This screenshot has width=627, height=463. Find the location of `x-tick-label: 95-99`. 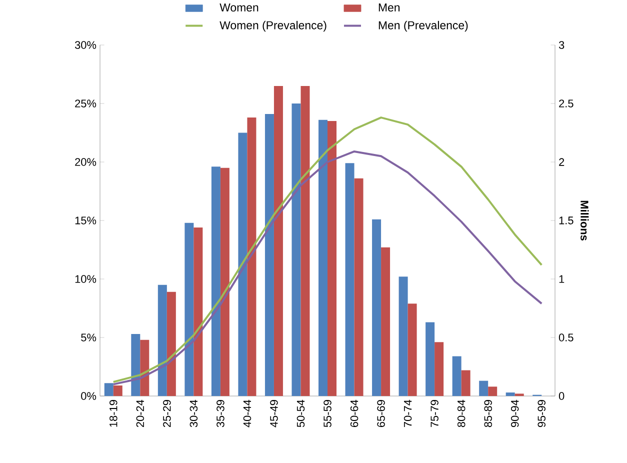

x-tick-label: 95-99 is located at coordinates (542, 414).